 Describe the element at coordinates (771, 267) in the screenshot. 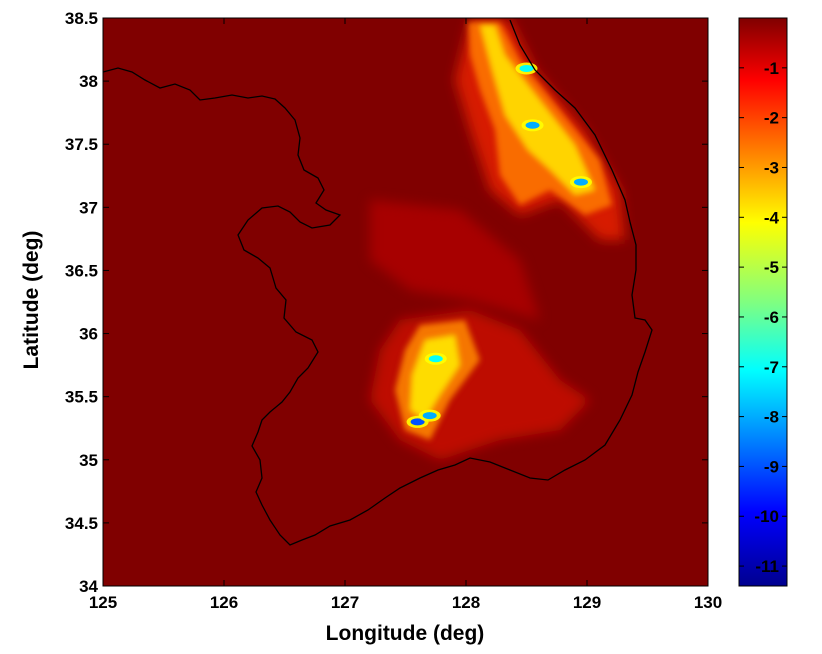

I see `colorbar-tick-label: -5` at that location.